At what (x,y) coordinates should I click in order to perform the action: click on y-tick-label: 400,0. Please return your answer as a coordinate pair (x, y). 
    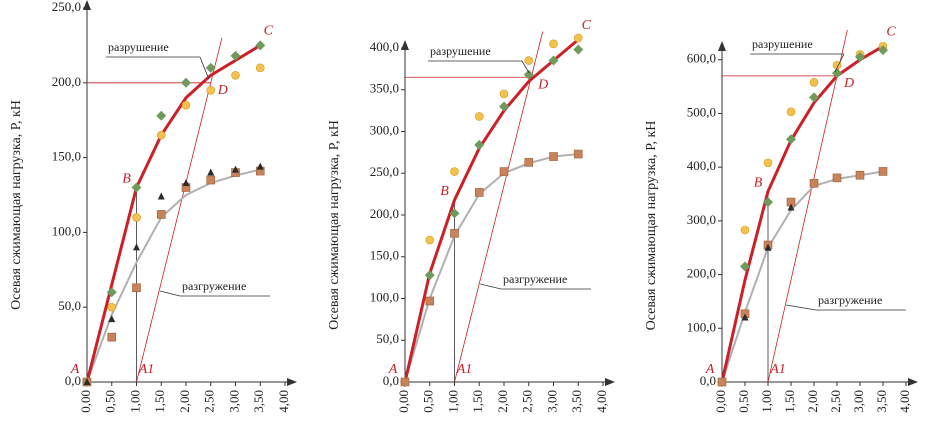
    Looking at the image, I should click on (384, 46).